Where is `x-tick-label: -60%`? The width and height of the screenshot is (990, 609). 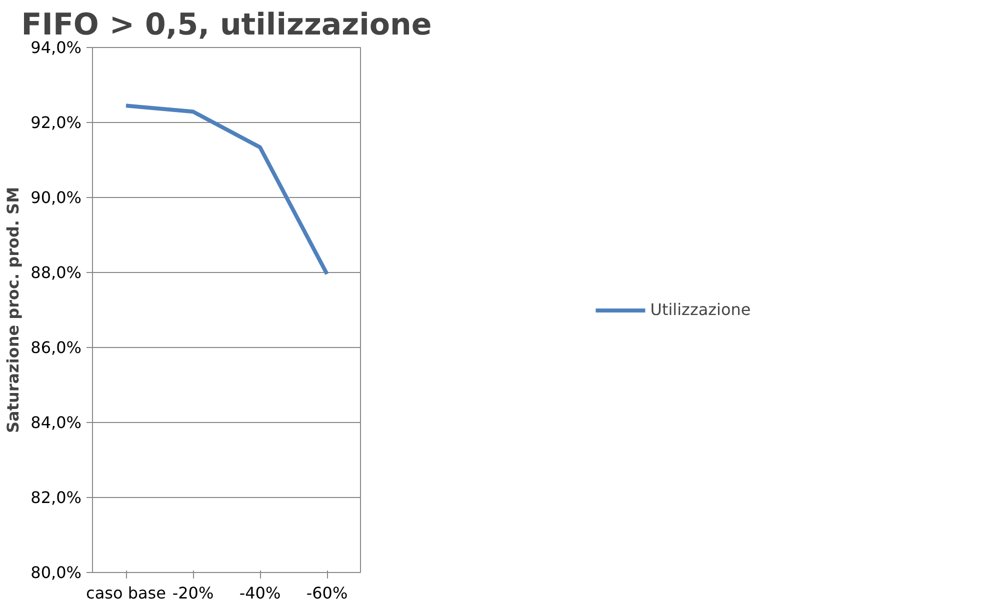 x-tick-label: -60% is located at coordinates (327, 593).